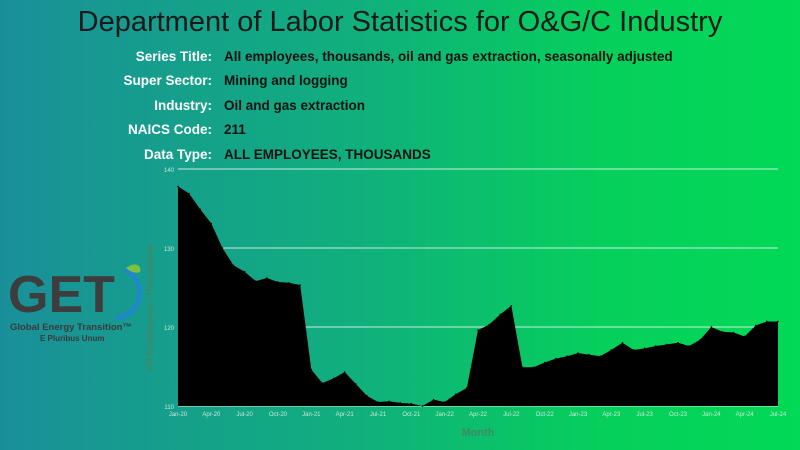  Describe the element at coordinates (545, 415) in the screenshot. I see `x-tick-label: Oct-22` at that location.